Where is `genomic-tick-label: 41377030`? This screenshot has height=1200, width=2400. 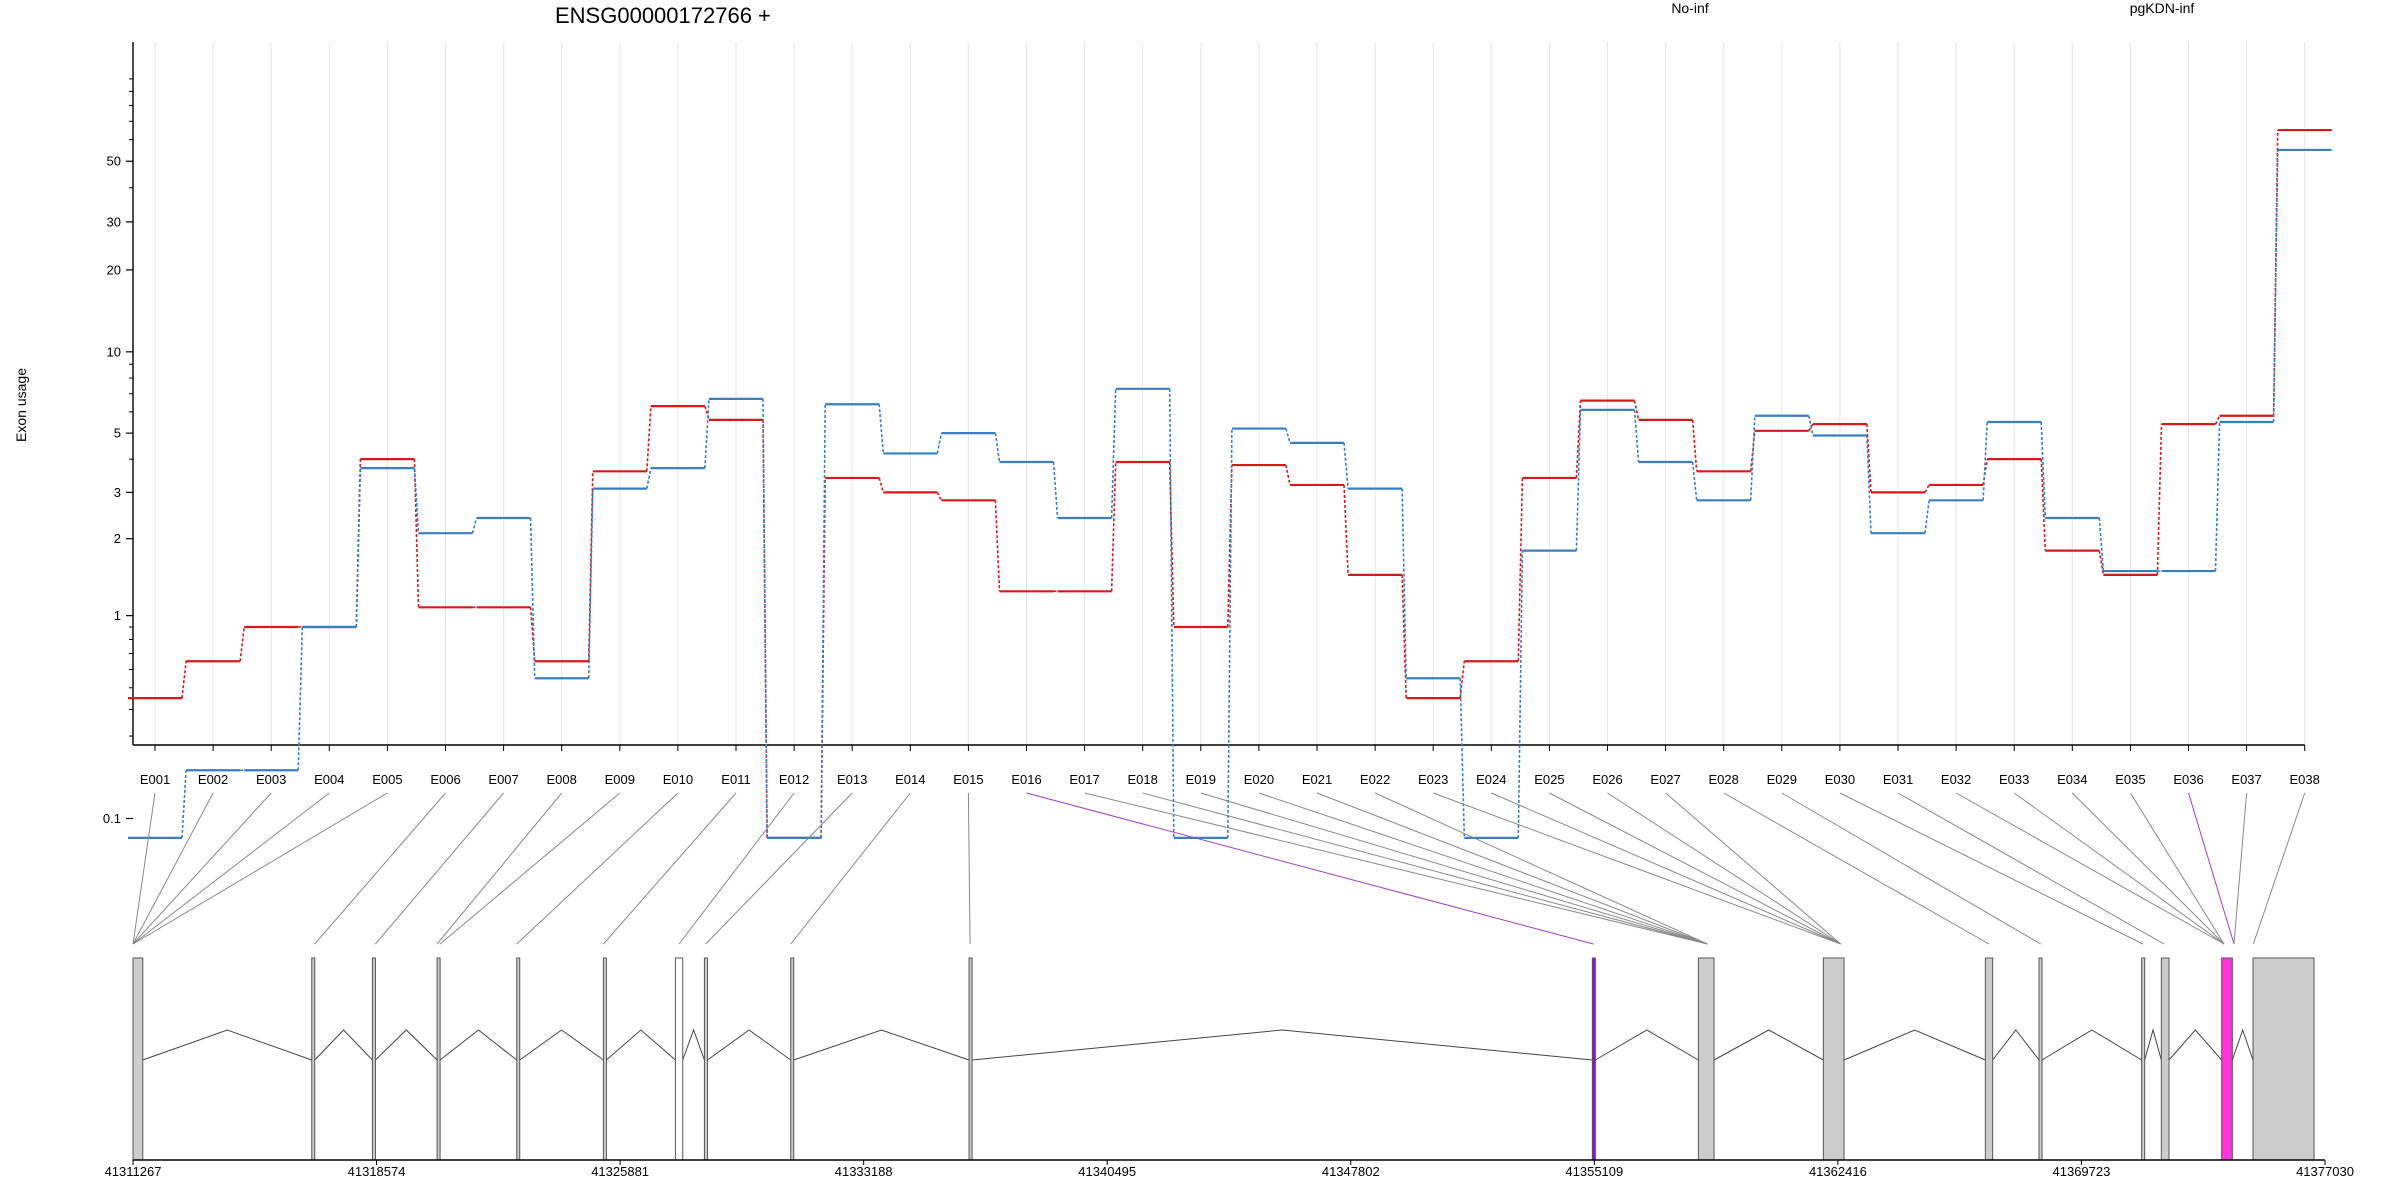
genomic-tick-label: 41377030 is located at coordinates (2325, 1171).